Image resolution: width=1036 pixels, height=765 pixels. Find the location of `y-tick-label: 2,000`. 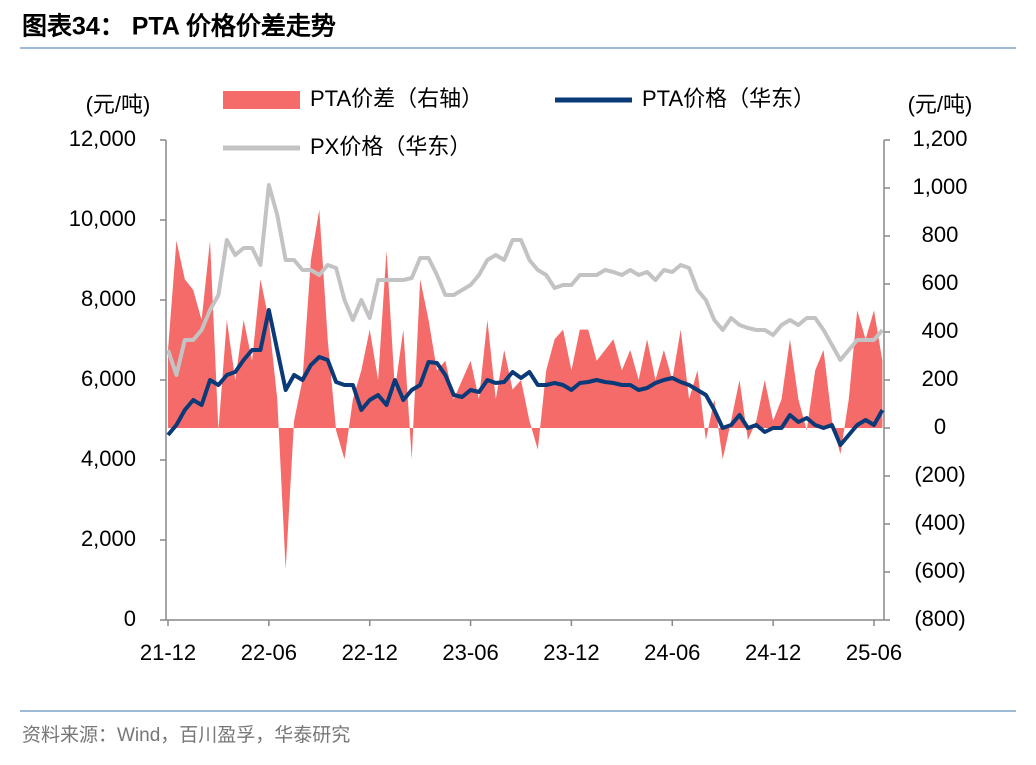

y-tick-label: 2,000 is located at coordinates (108, 538).